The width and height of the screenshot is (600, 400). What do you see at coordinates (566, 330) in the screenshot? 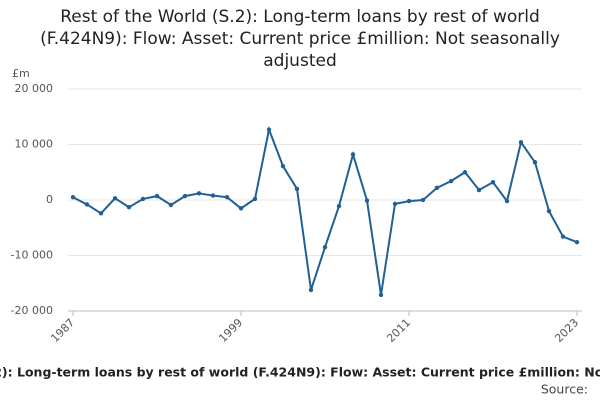
I see `x-tick-label: 2023` at bounding box center [566, 330].